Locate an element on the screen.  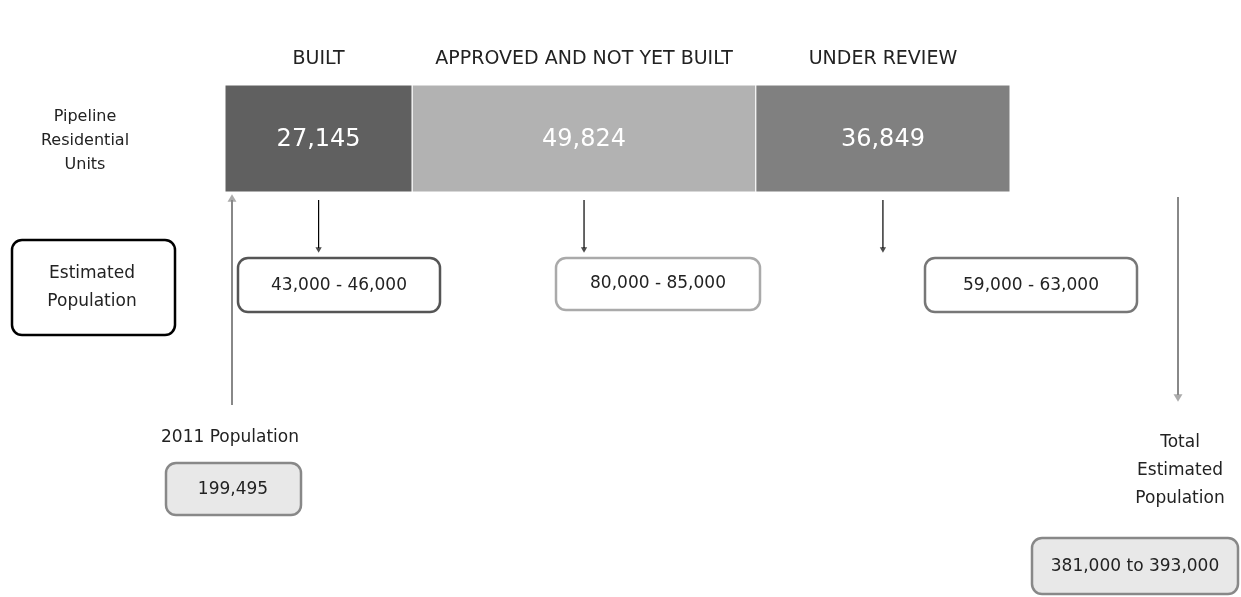
text: Total Estimated Population is located at coordinates (1180, 469).